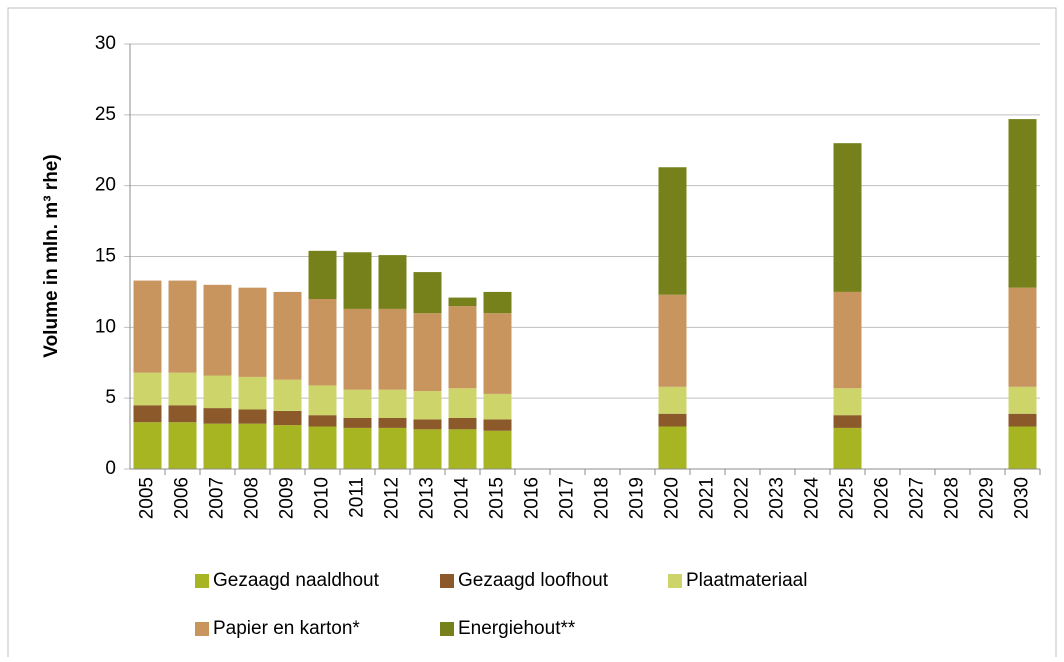 The width and height of the screenshot is (1064, 662). Describe the element at coordinates (182, 498) in the screenshot. I see `x-tick-label: 2006` at that location.